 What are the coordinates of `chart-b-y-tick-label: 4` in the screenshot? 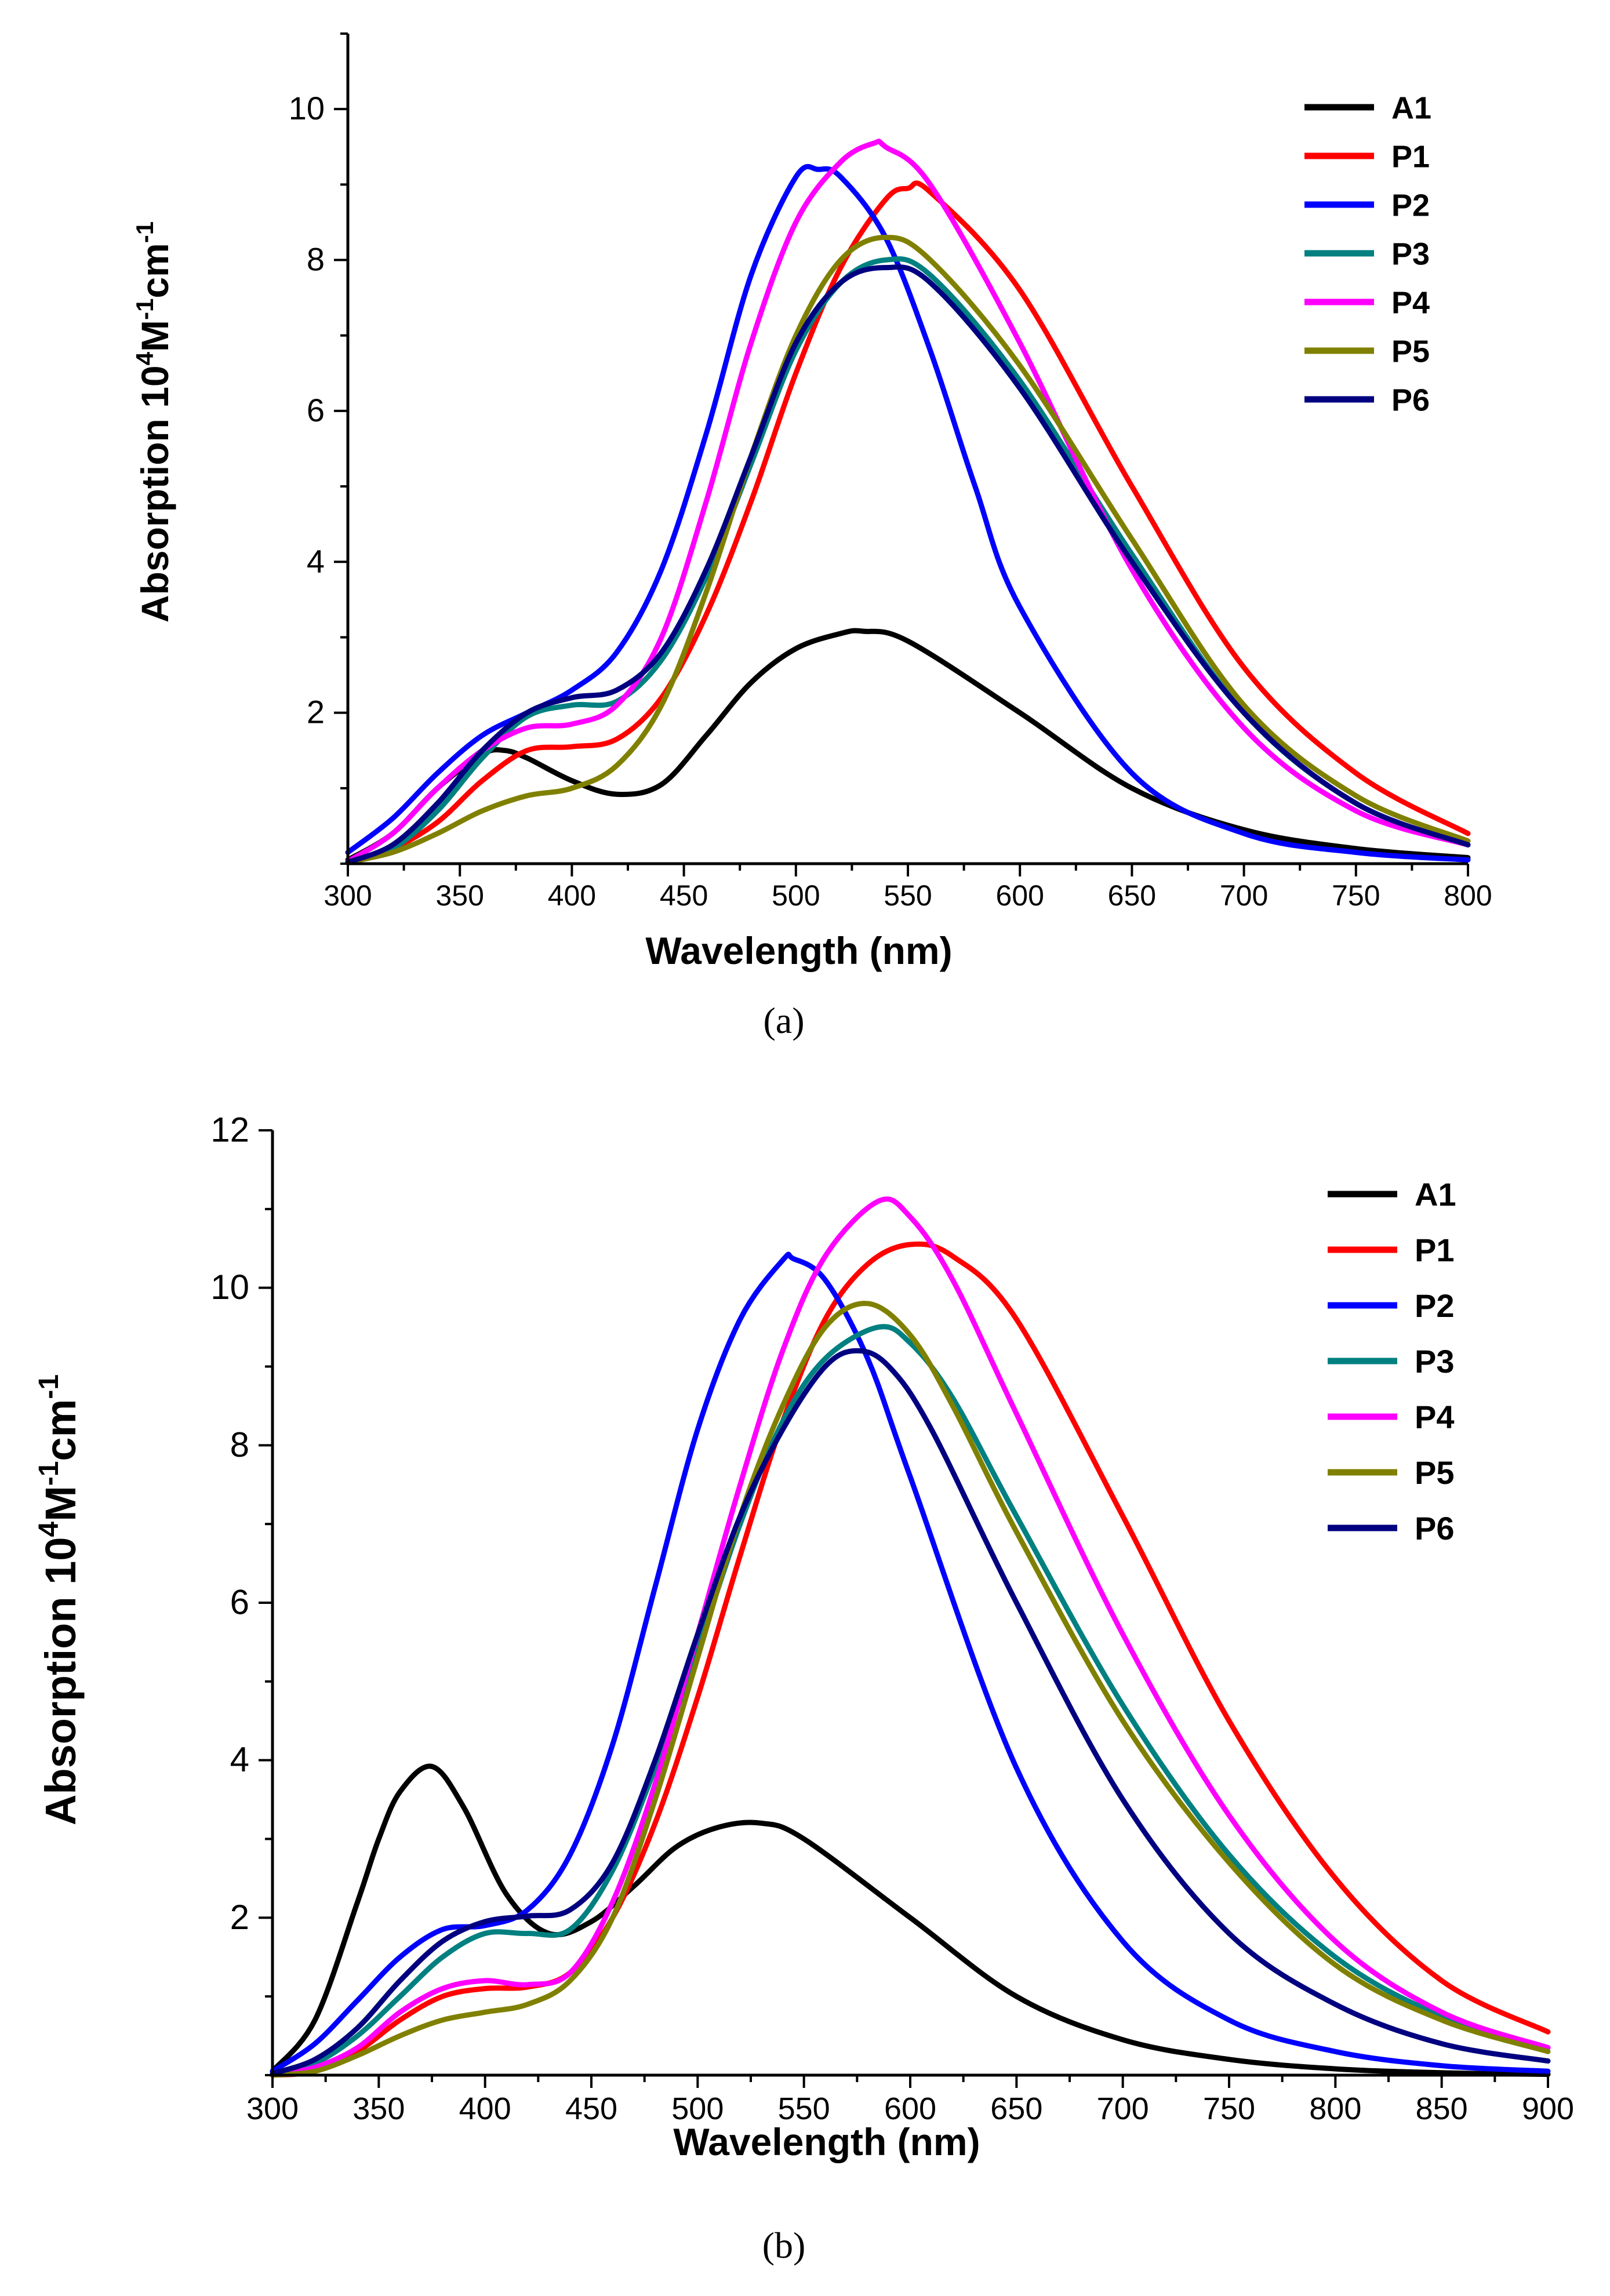 It's located at (239, 1759).